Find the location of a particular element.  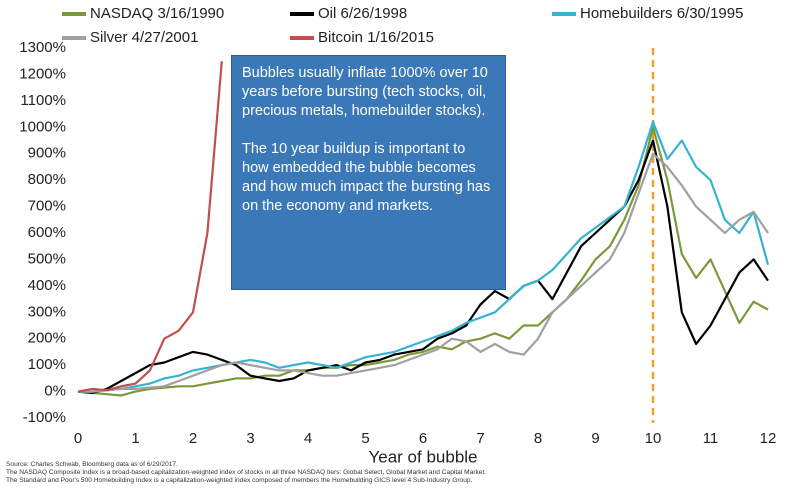

y-tick-label: 1300% is located at coordinates (42, 47).